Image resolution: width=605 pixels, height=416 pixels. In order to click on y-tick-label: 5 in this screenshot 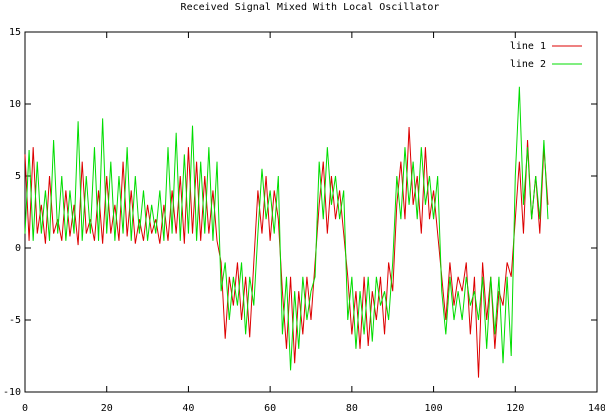, I will do `click(18, 176)`.